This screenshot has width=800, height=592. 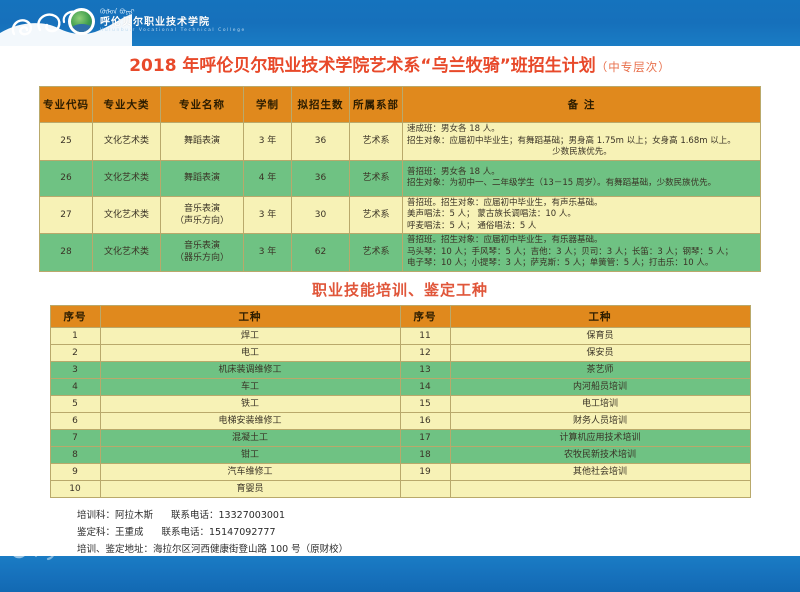 What do you see at coordinates (75, 335) in the screenshot?
I see `trades-cell-no-left: 1` at bounding box center [75, 335].